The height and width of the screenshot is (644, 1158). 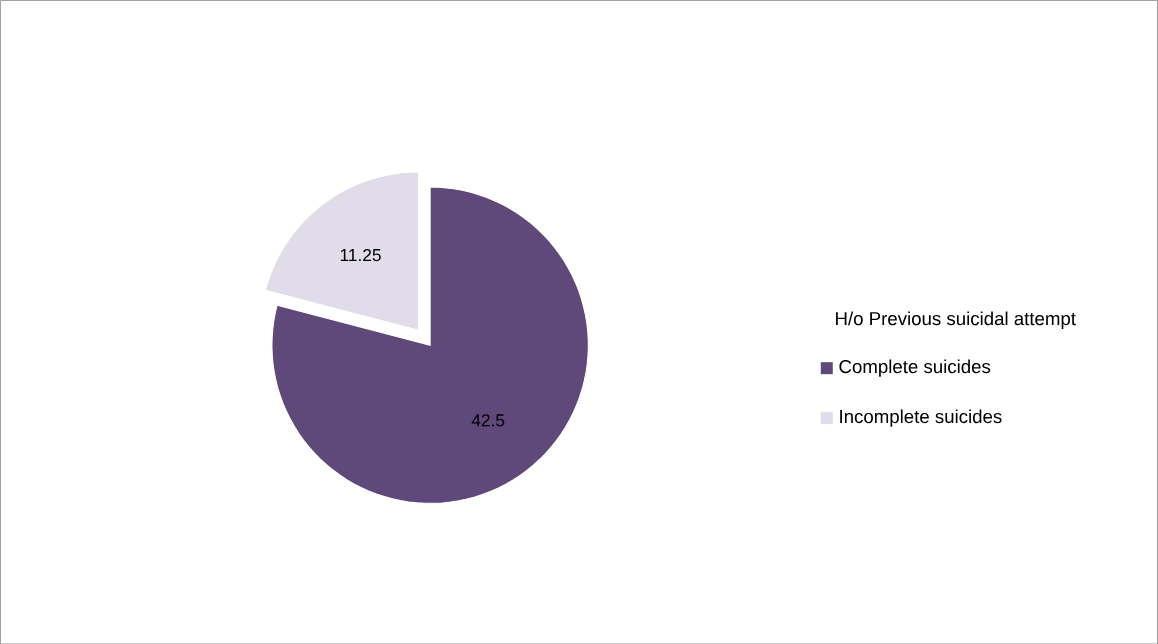 I want to click on legend-label: Complete suicides, so click(x=915, y=368).